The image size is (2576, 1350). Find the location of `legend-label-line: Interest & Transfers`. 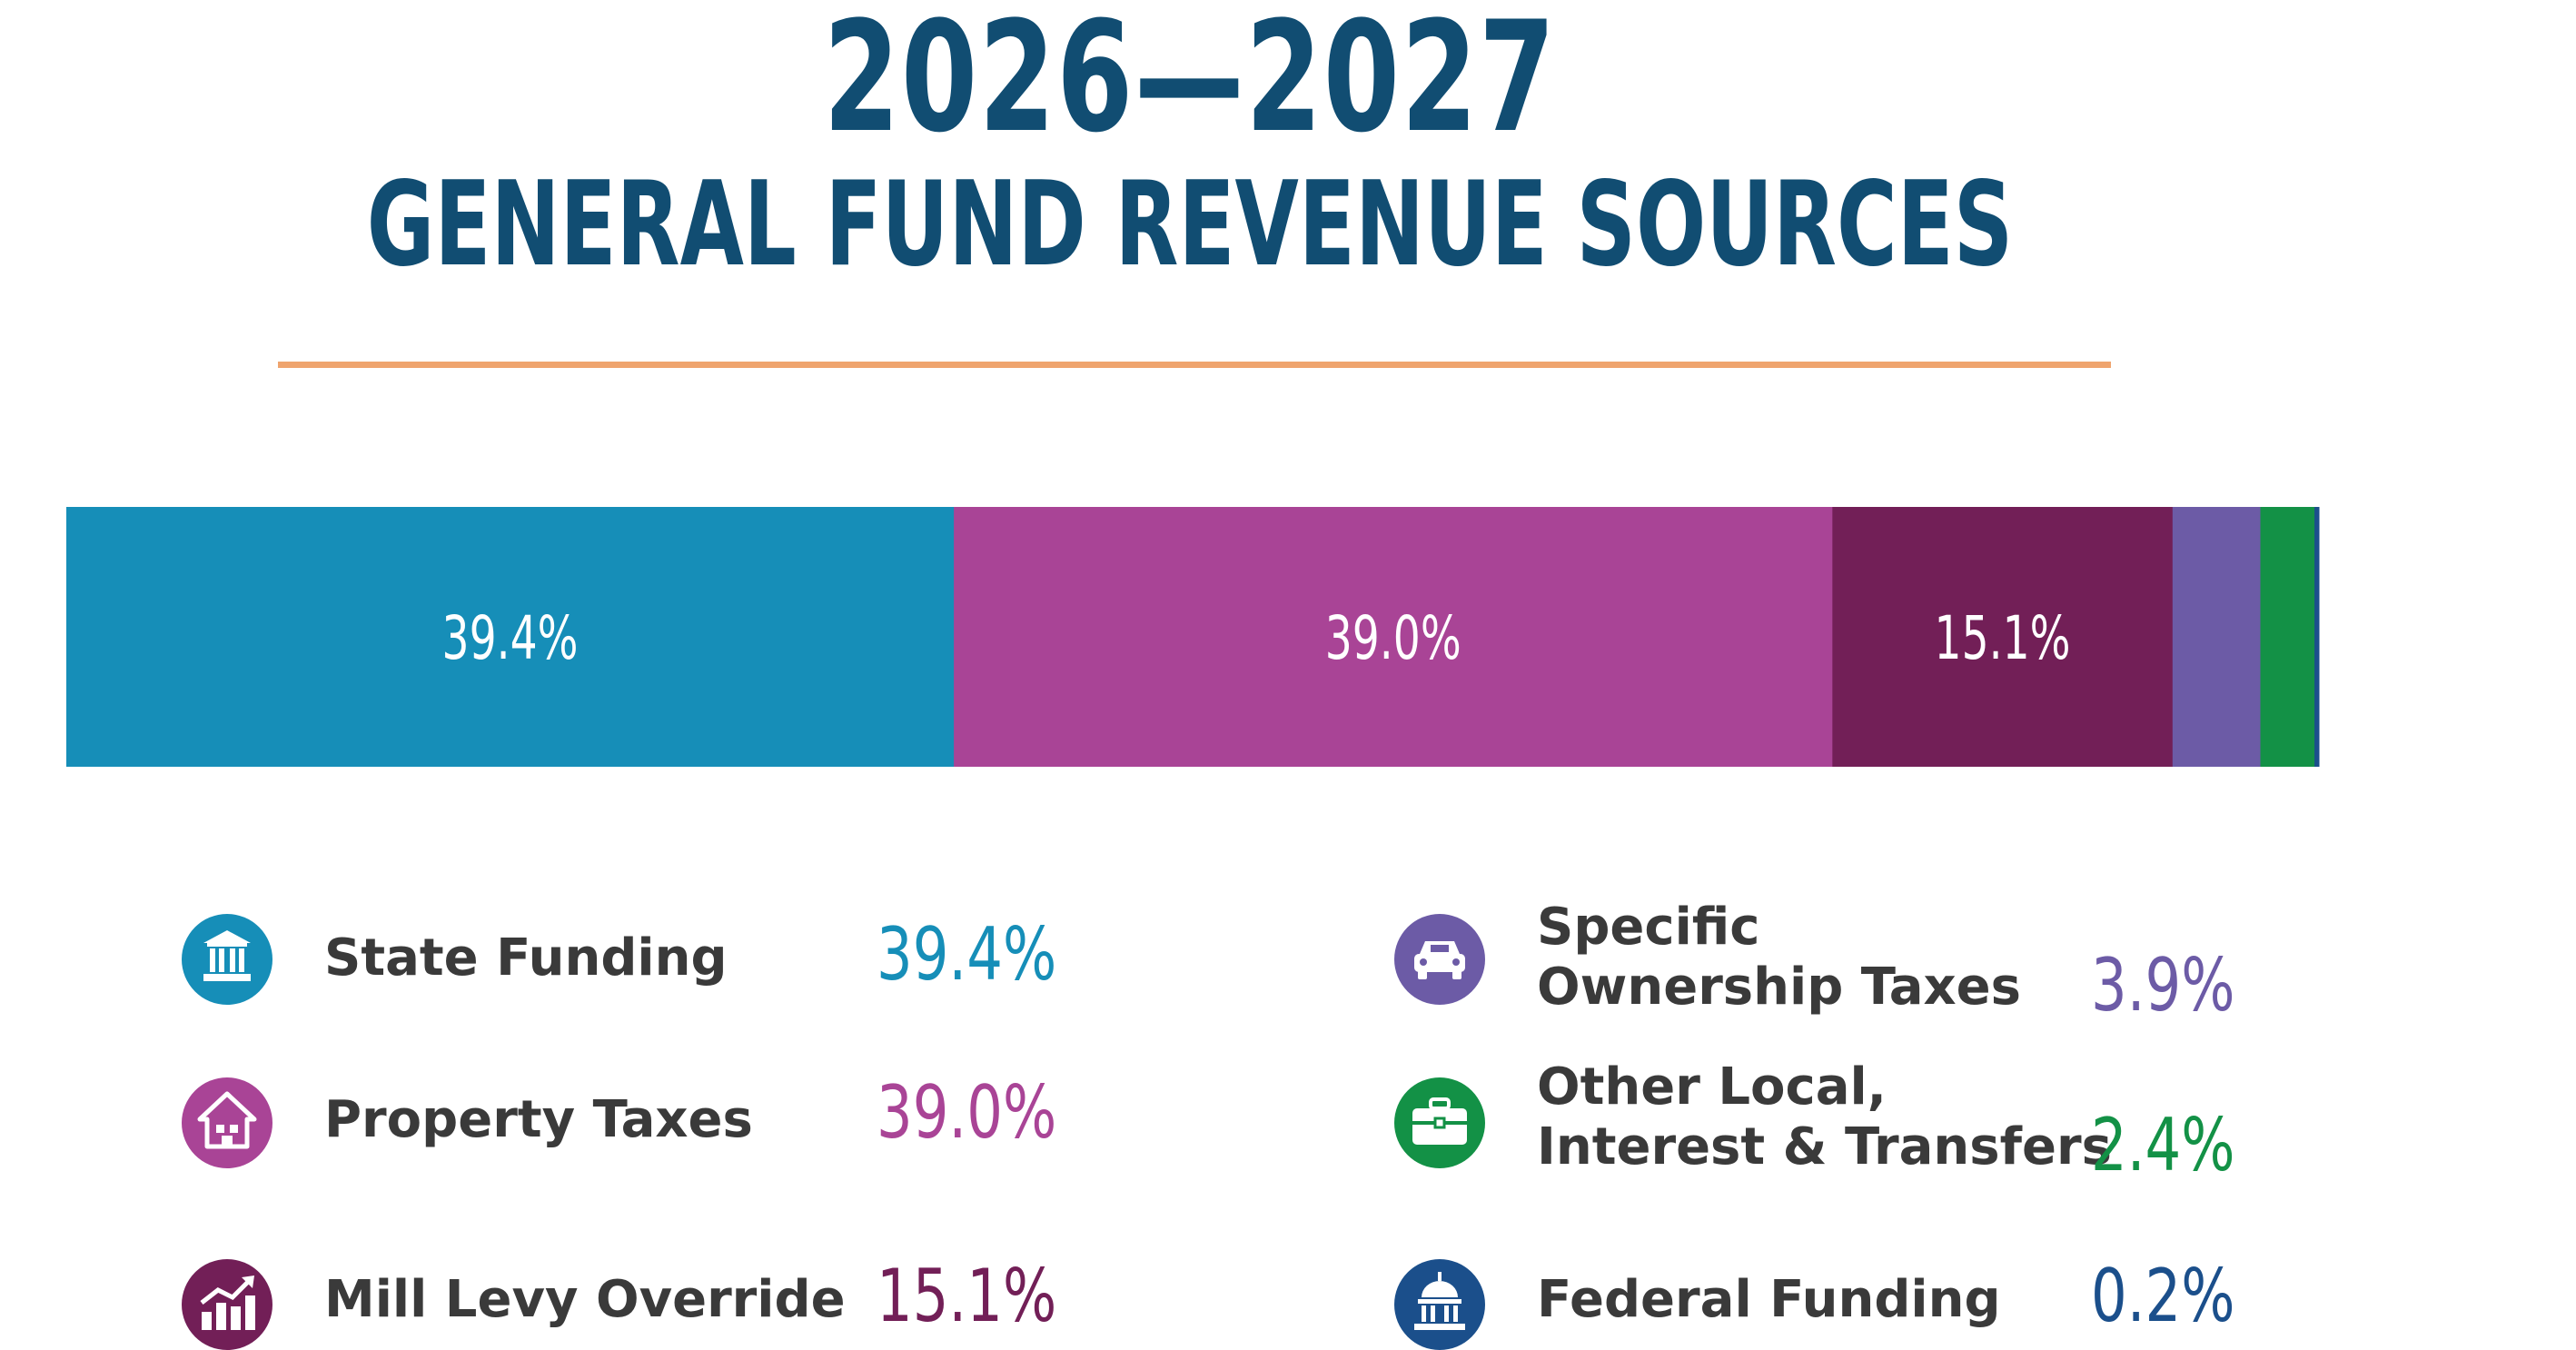

legend-label-line: Interest & Transfers is located at coordinates (1824, 1147).